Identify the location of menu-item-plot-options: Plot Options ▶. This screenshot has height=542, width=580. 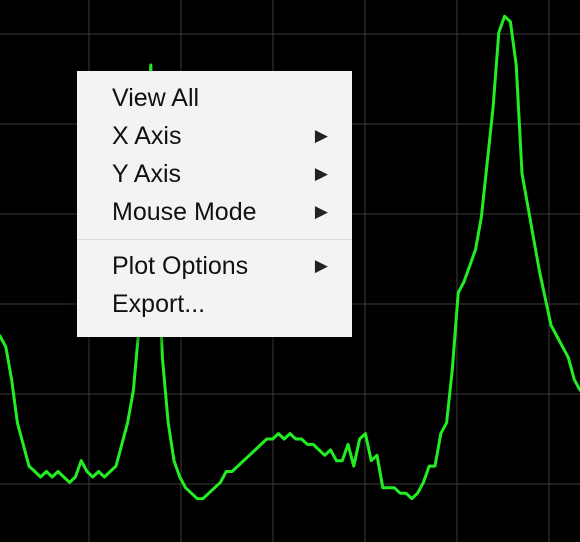
(214, 266).